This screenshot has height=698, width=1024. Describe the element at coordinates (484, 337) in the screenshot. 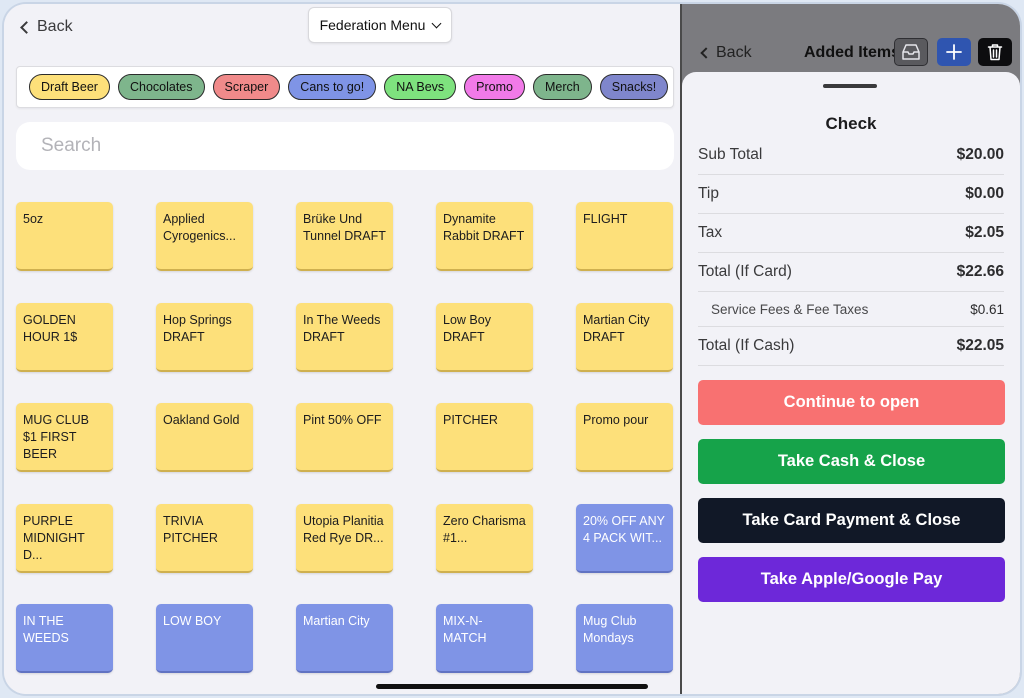

I see `menu-item-tile: Low Boy DRAFT` at that location.